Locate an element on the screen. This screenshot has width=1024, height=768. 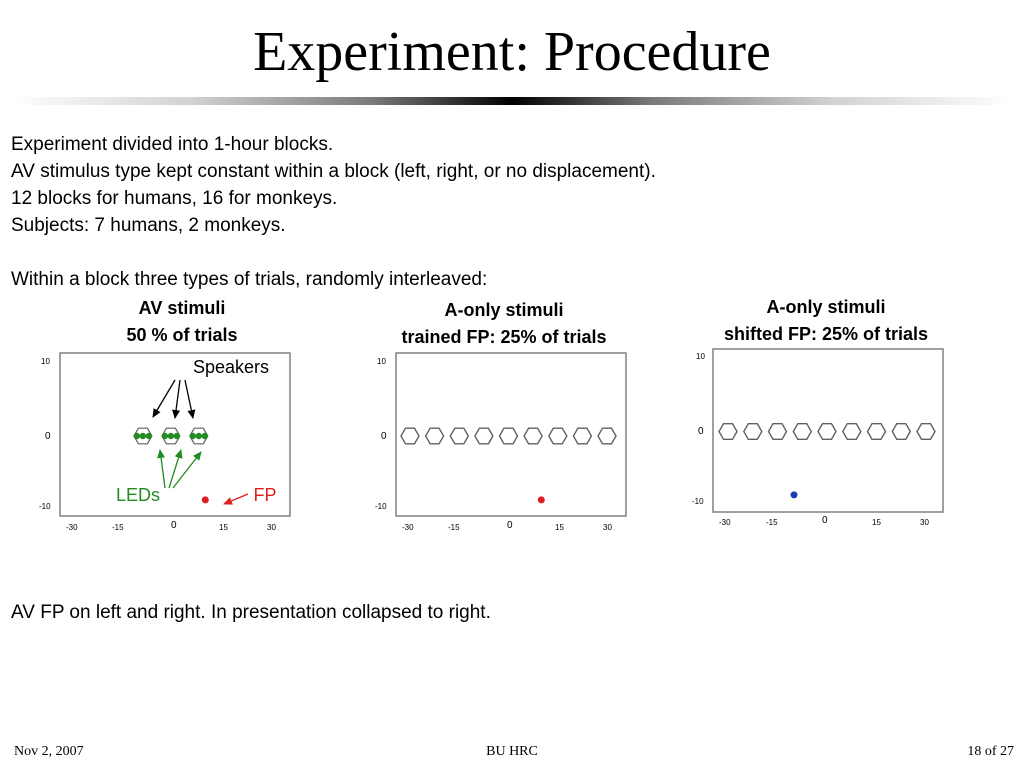
footer-title: BU HRC is located at coordinates (512, 751).